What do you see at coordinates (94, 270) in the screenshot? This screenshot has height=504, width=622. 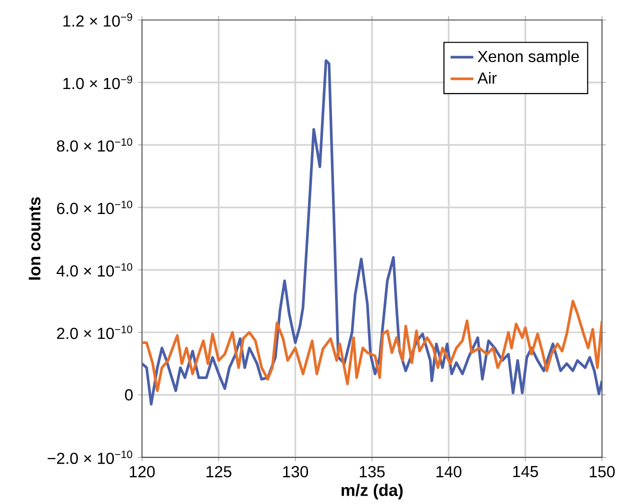 I see `y-tick-label: 4.0 × 10$^{−10}$` at bounding box center [94, 270].